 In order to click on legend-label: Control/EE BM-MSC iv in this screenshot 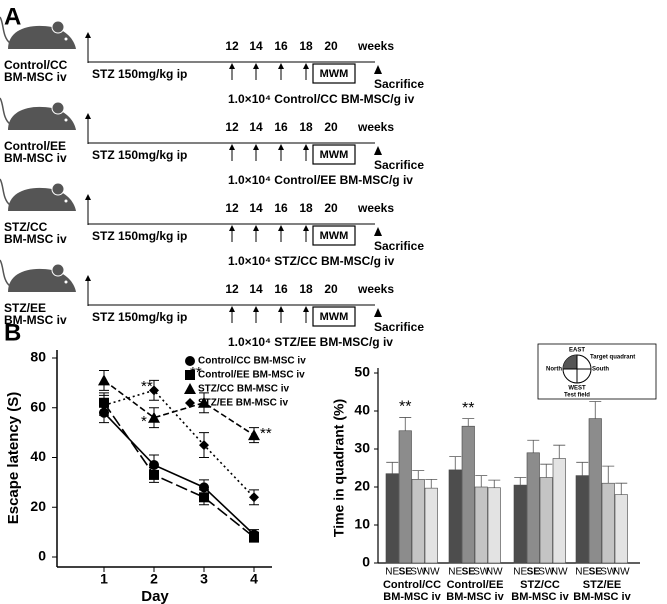, I will do `click(251, 375)`.